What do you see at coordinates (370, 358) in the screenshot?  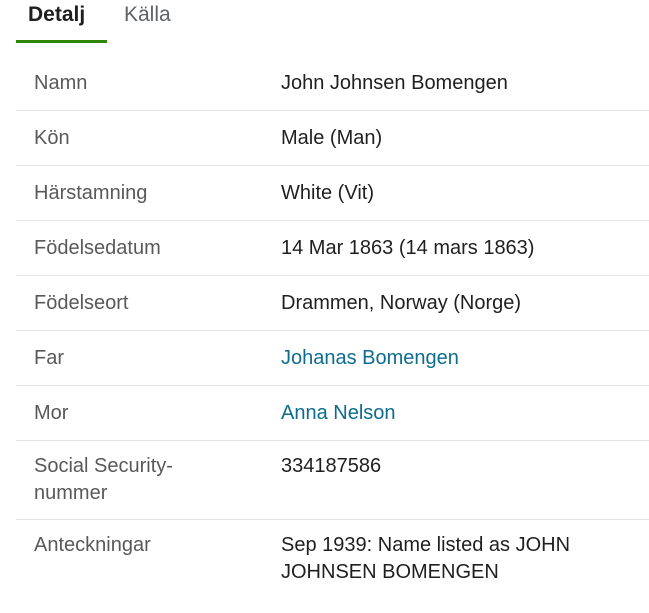 I see `father-link: Johanas Bomengen` at bounding box center [370, 358].